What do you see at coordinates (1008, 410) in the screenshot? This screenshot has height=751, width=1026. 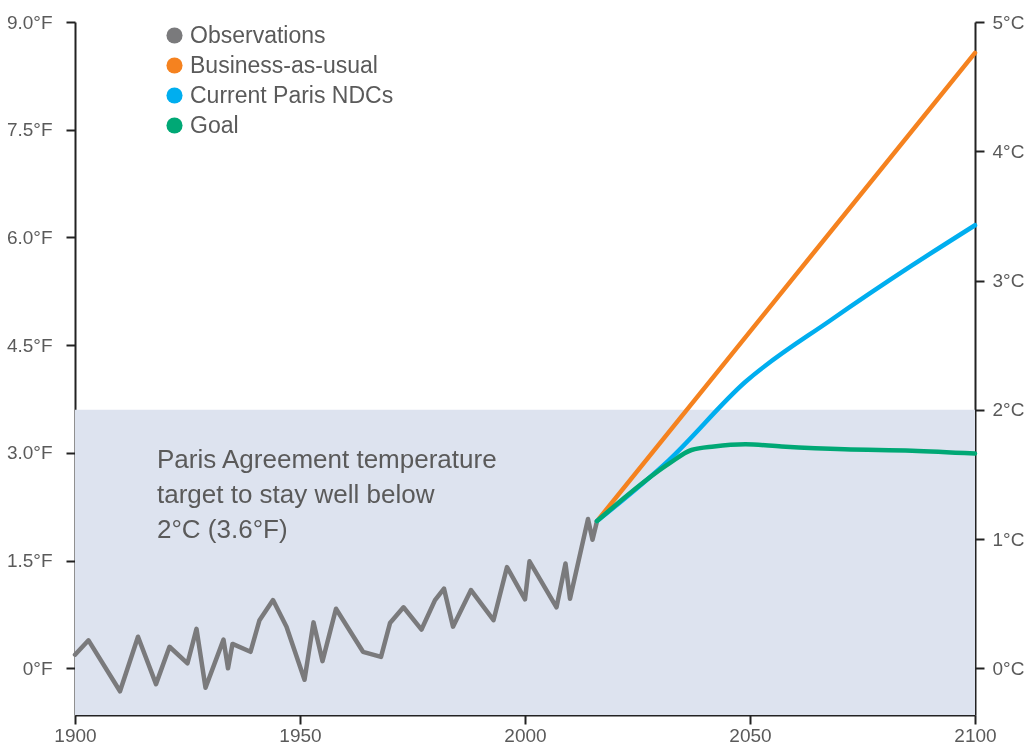 I see `y2-tick-label: 2°C` at bounding box center [1008, 410].